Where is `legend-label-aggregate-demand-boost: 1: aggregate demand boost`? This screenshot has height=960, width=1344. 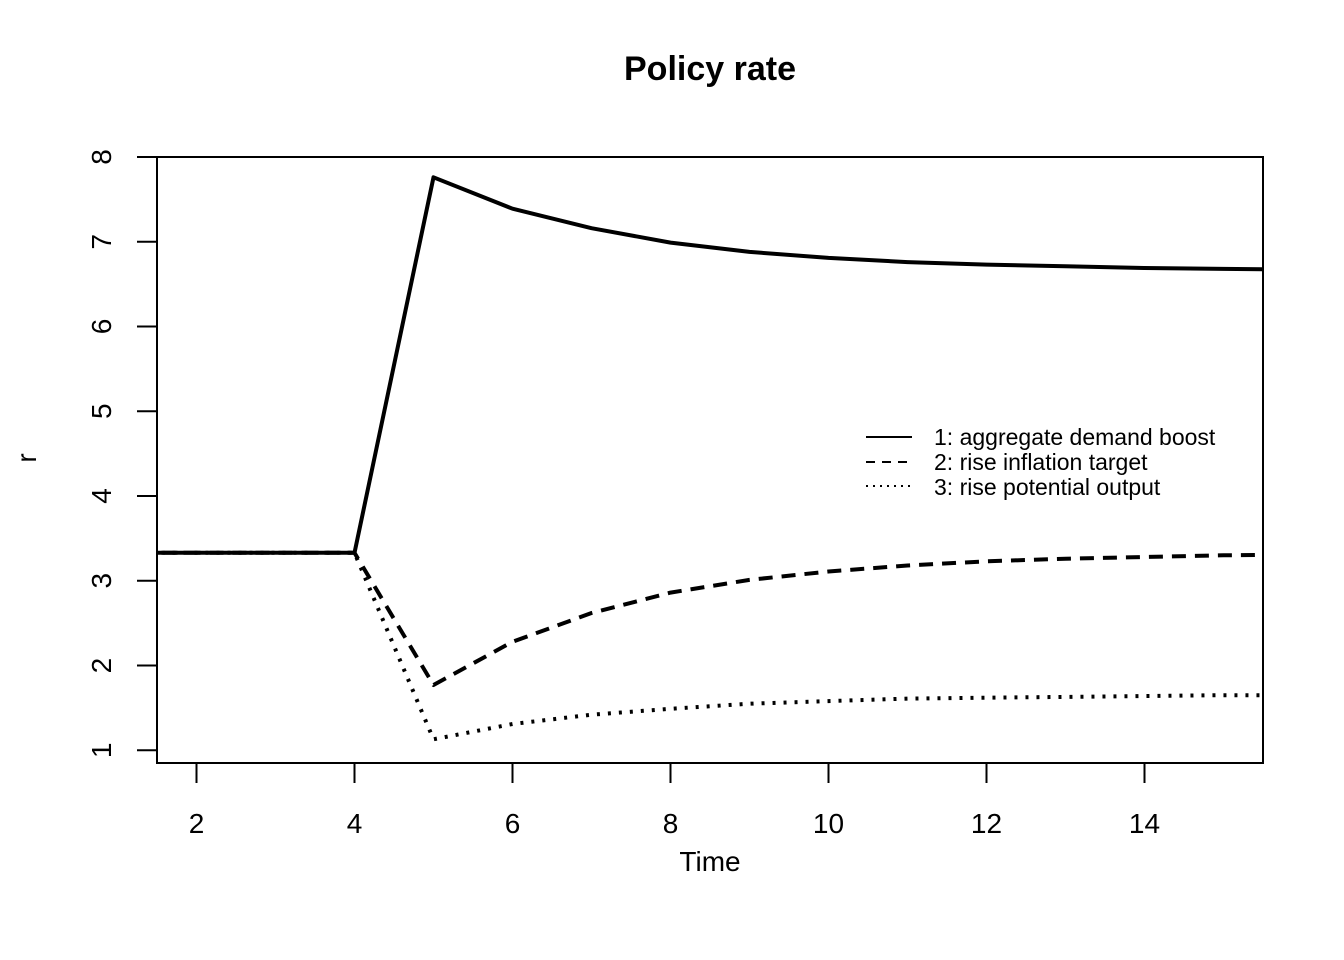 legend-label-aggregate-demand-boost: 1: aggregate demand boost is located at coordinates (1075, 437).